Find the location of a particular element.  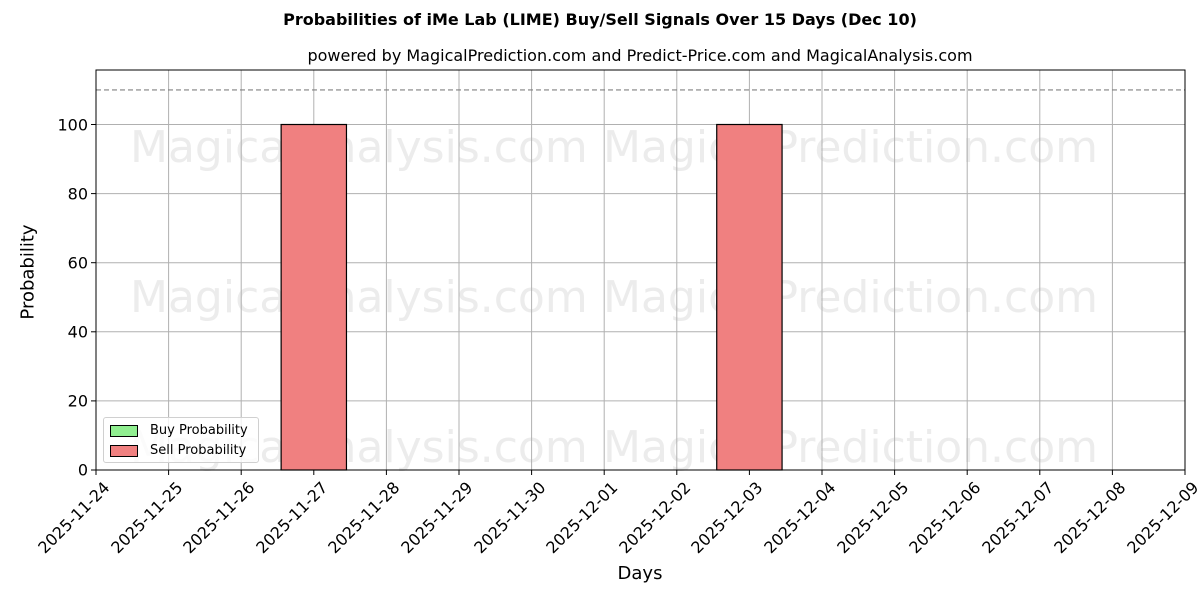

legend-item-sell: Sell Probability is located at coordinates (178, 450).